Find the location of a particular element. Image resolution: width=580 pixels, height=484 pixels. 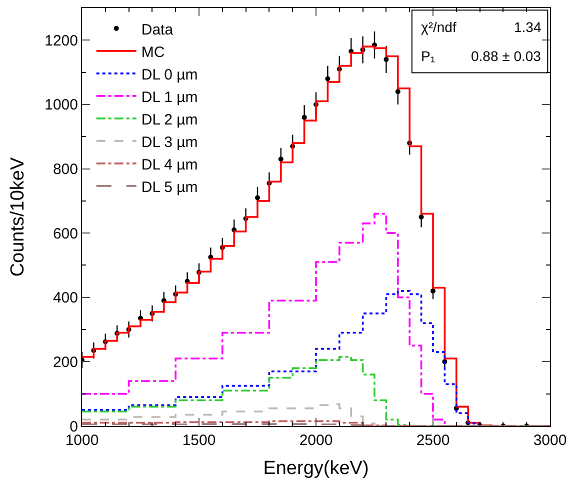

x-tick-label: 1500 is located at coordinates (199, 440).